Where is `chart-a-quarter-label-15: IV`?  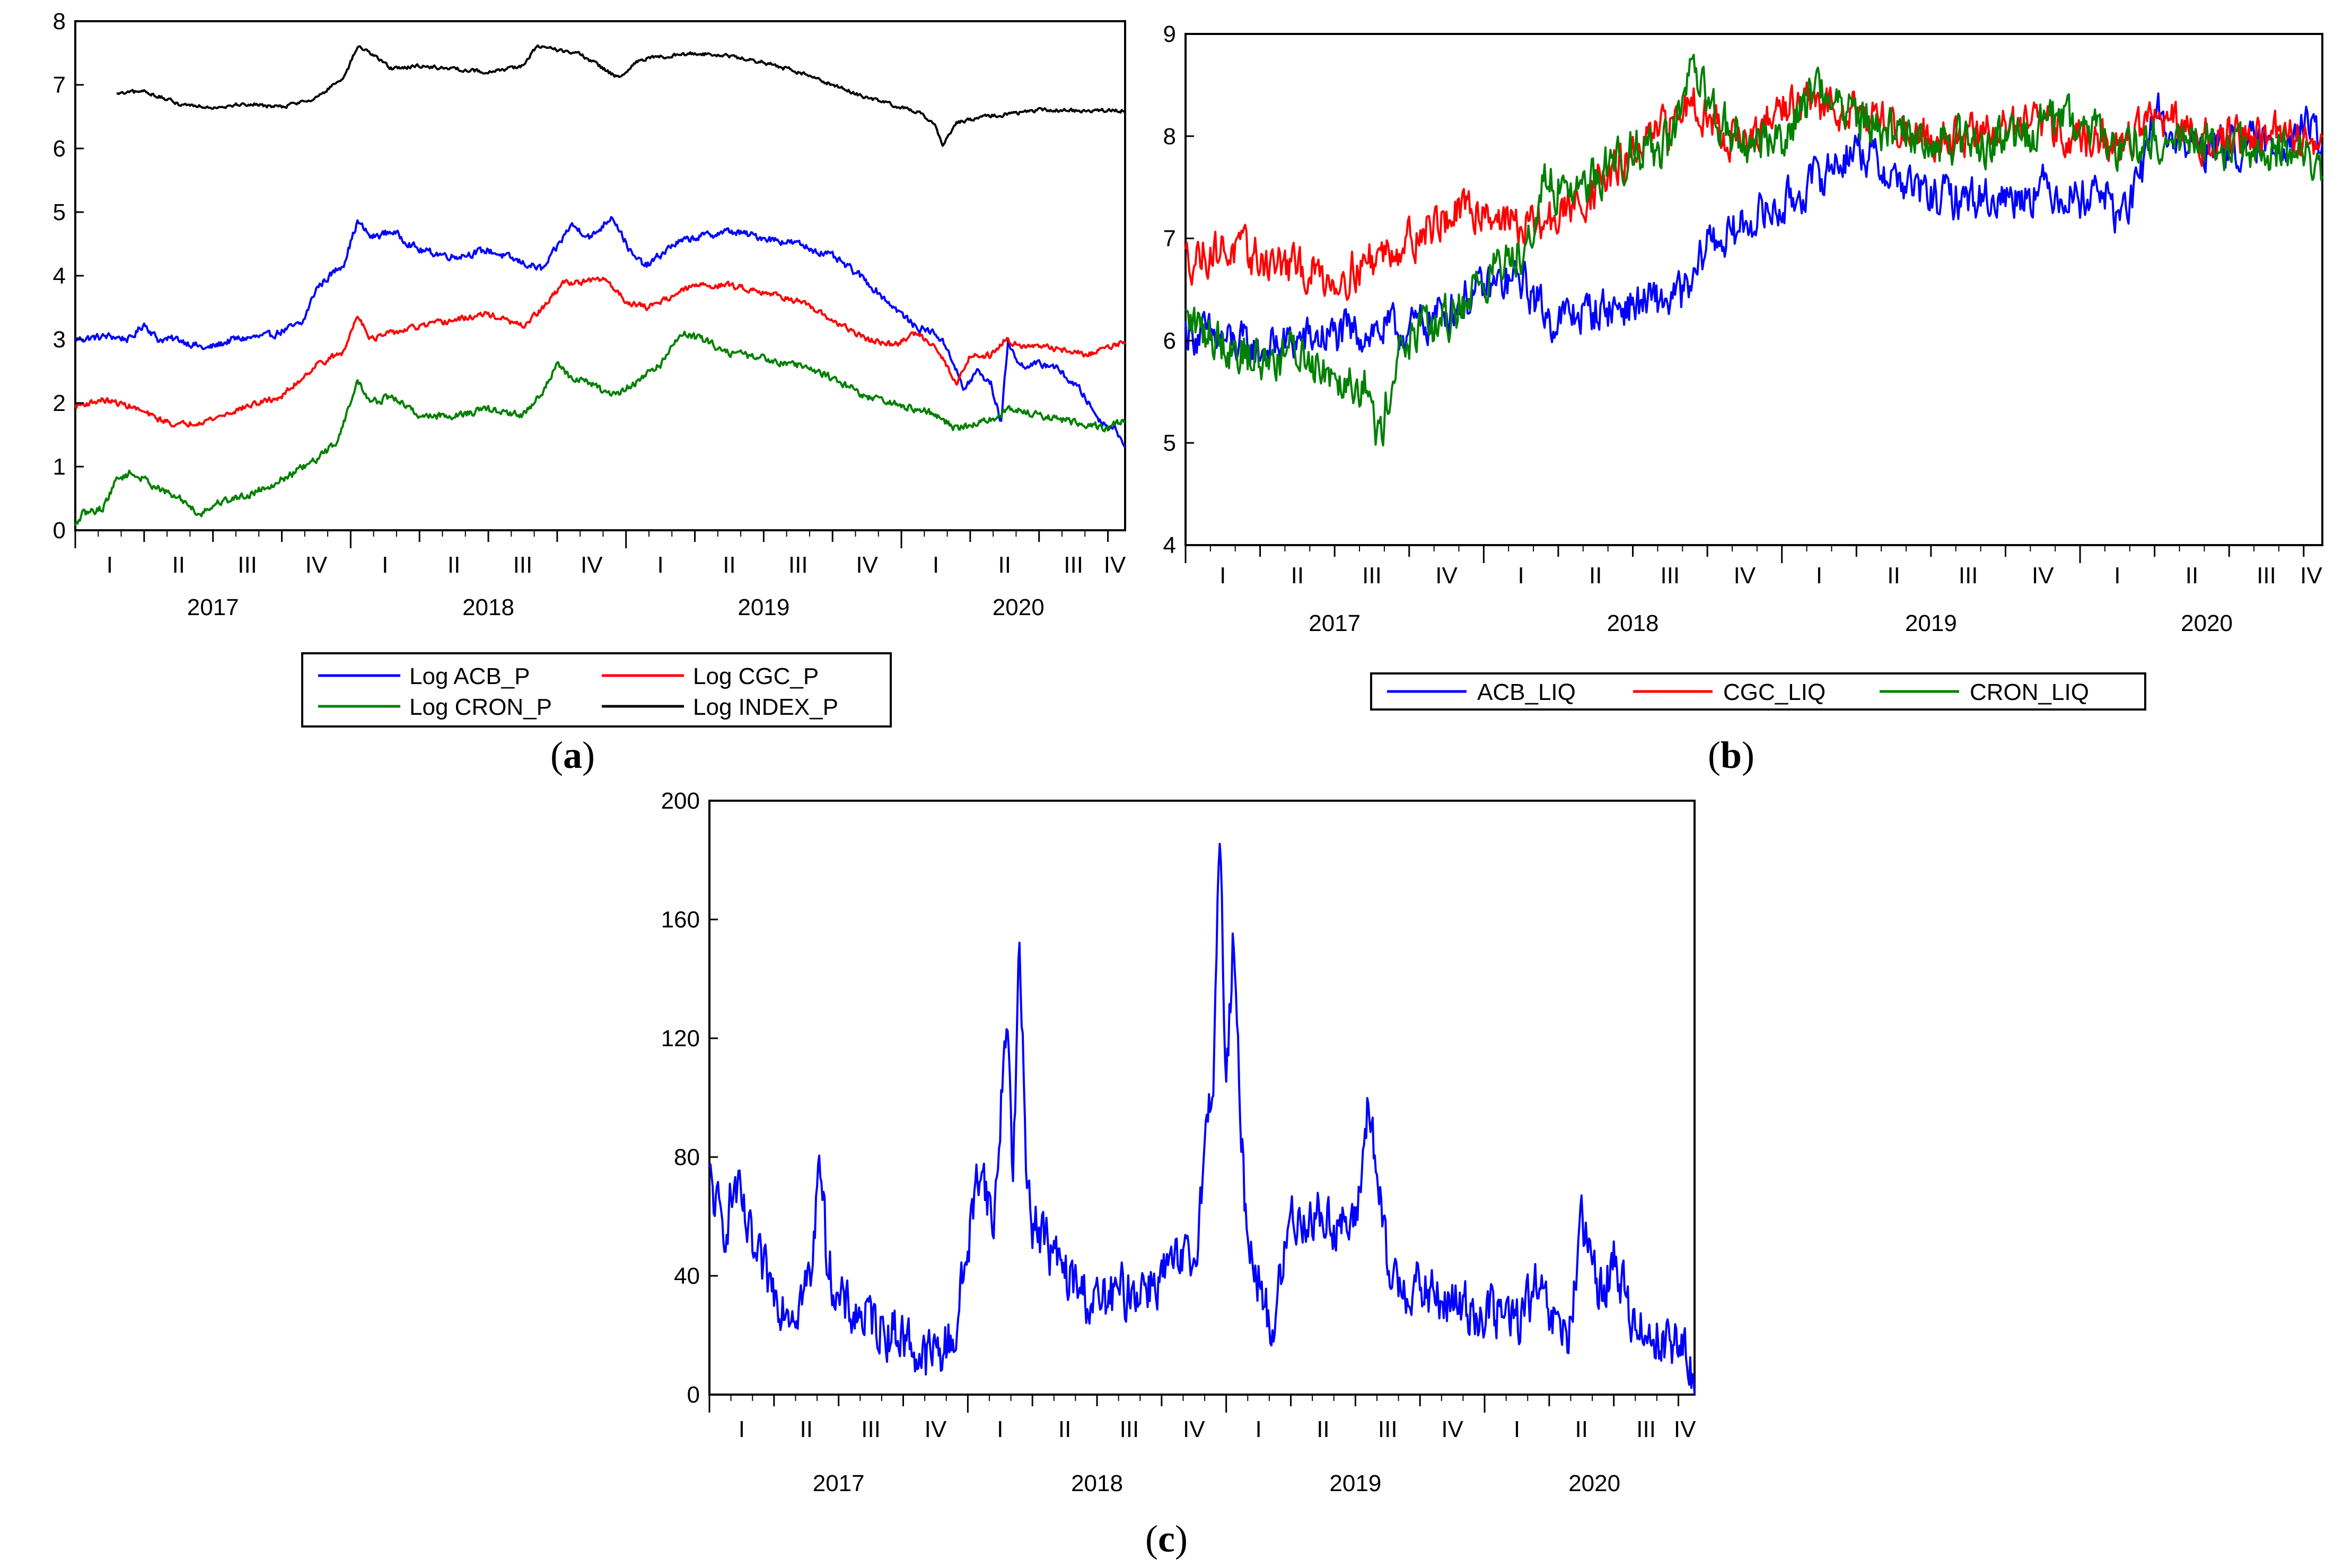 chart-a-quarter-label-15: IV is located at coordinates (1115, 565).